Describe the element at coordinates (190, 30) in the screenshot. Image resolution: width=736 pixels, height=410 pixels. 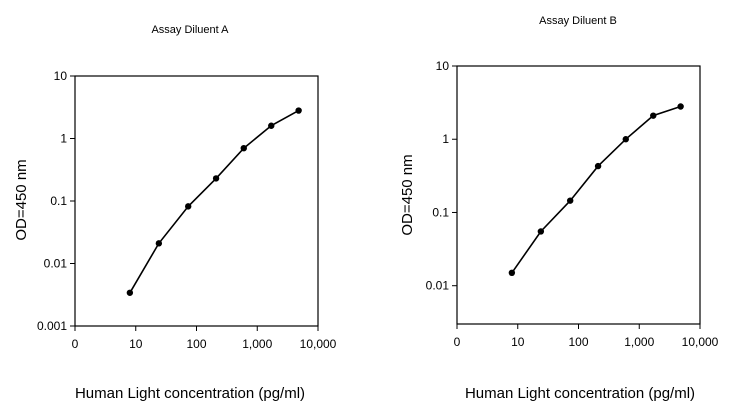
I see `chart-title: Assay Diluent A` at that location.